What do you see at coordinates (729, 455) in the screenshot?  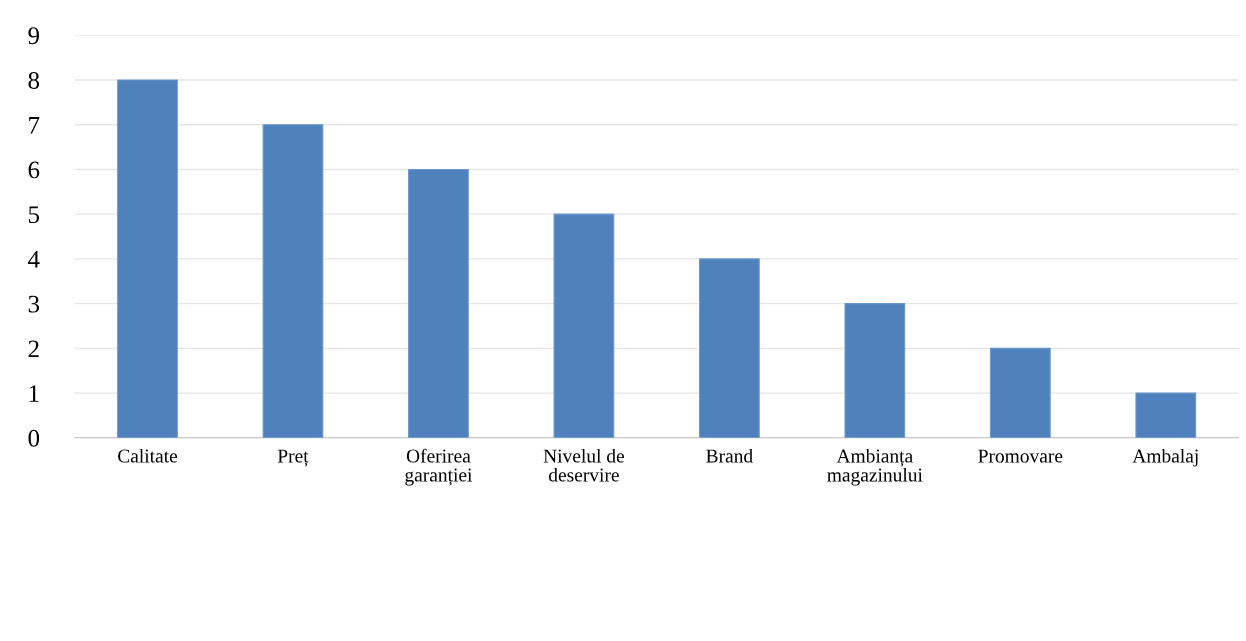 I see `x-tick-label: Brand` at bounding box center [729, 455].